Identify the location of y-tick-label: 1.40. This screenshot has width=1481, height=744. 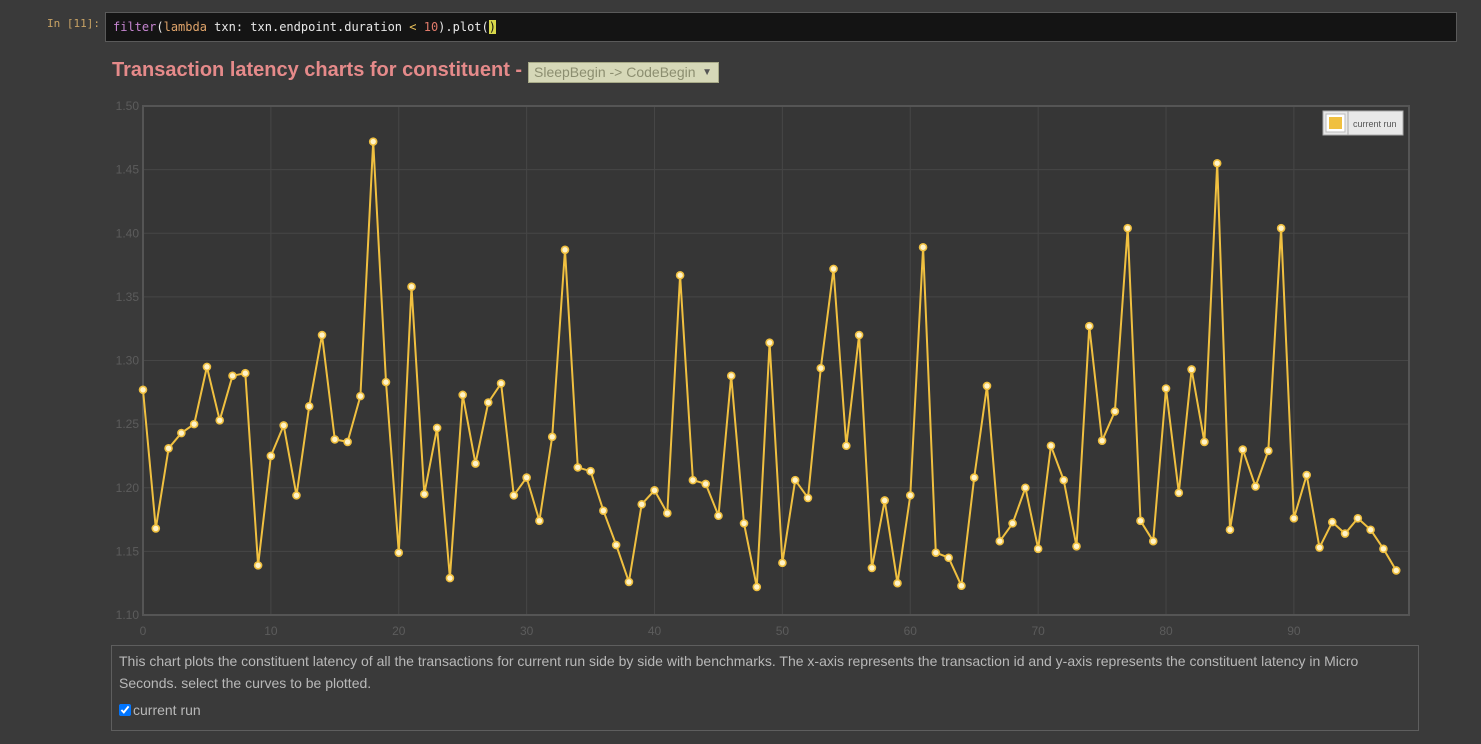
(128, 233).